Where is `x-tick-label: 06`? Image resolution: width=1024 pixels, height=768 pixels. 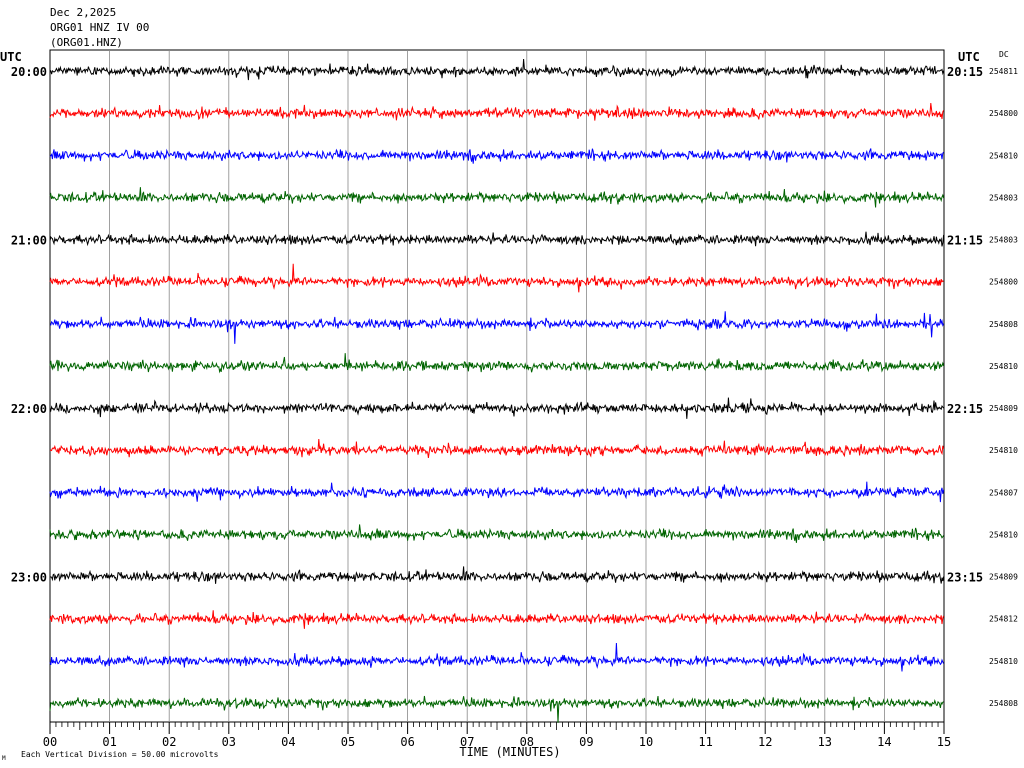
x-tick-label: 06 is located at coordinates (407, 742).